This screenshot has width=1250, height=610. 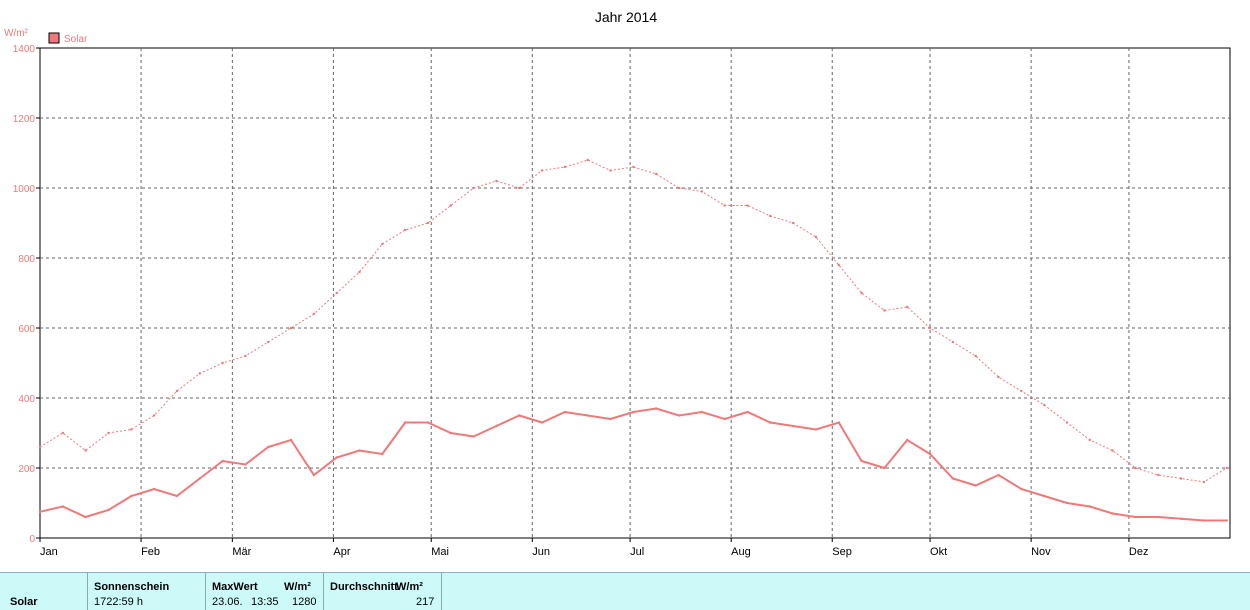 What do you see at coordinates (594, 548) in the screenshot?
I see `x-axis: Jan Feb Mär Apr Mai Jun Jul Aug Sep Okt Nov Dez` at bounding box center [594, 548].